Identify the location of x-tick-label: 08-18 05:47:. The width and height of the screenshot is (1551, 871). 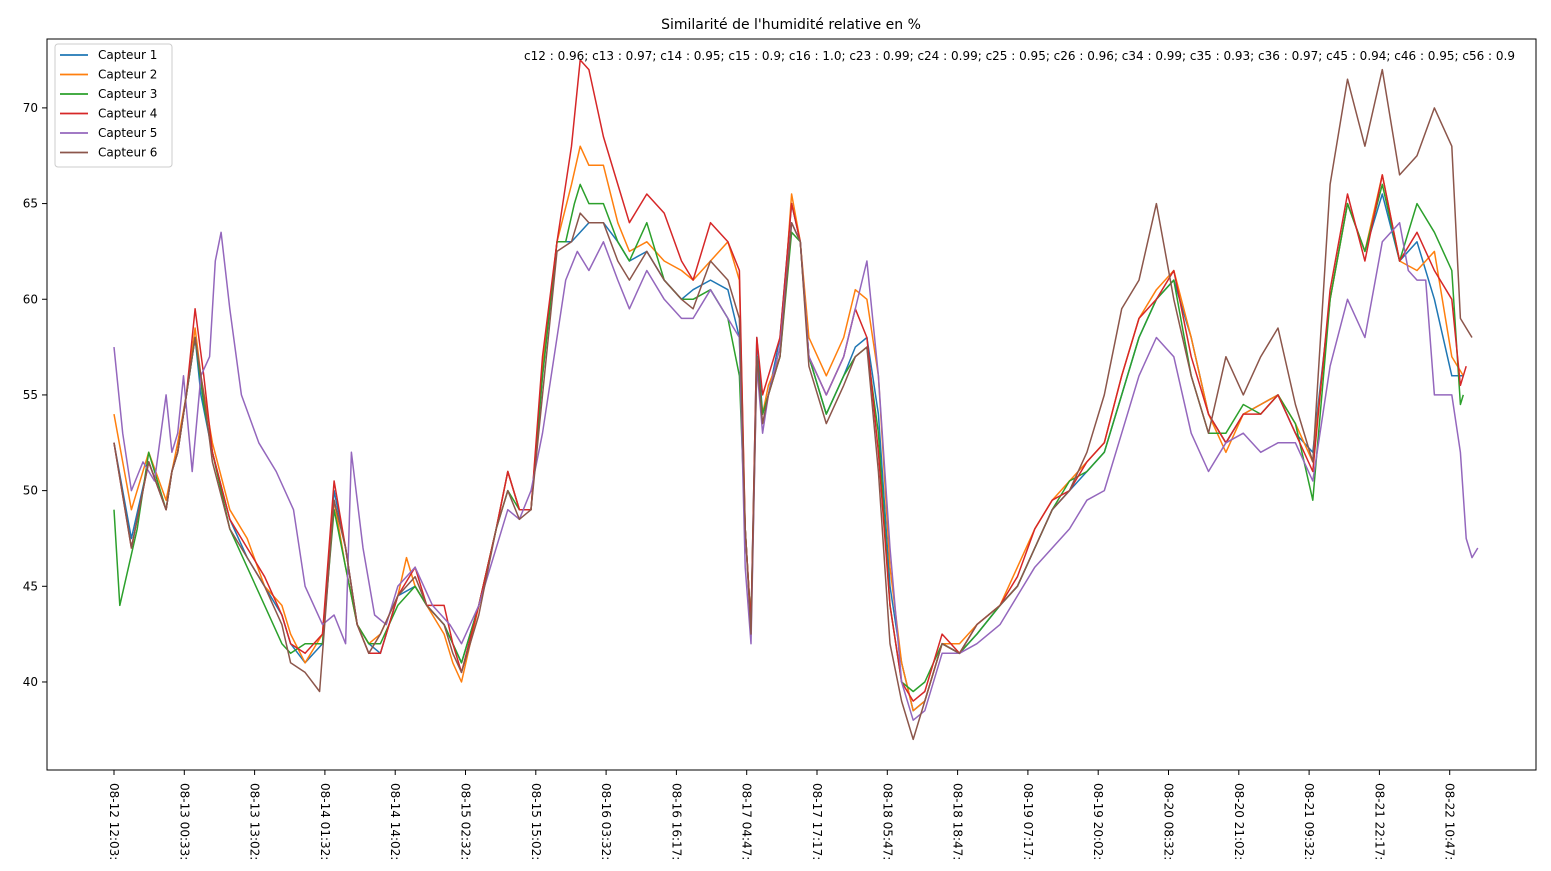
(887, 821).